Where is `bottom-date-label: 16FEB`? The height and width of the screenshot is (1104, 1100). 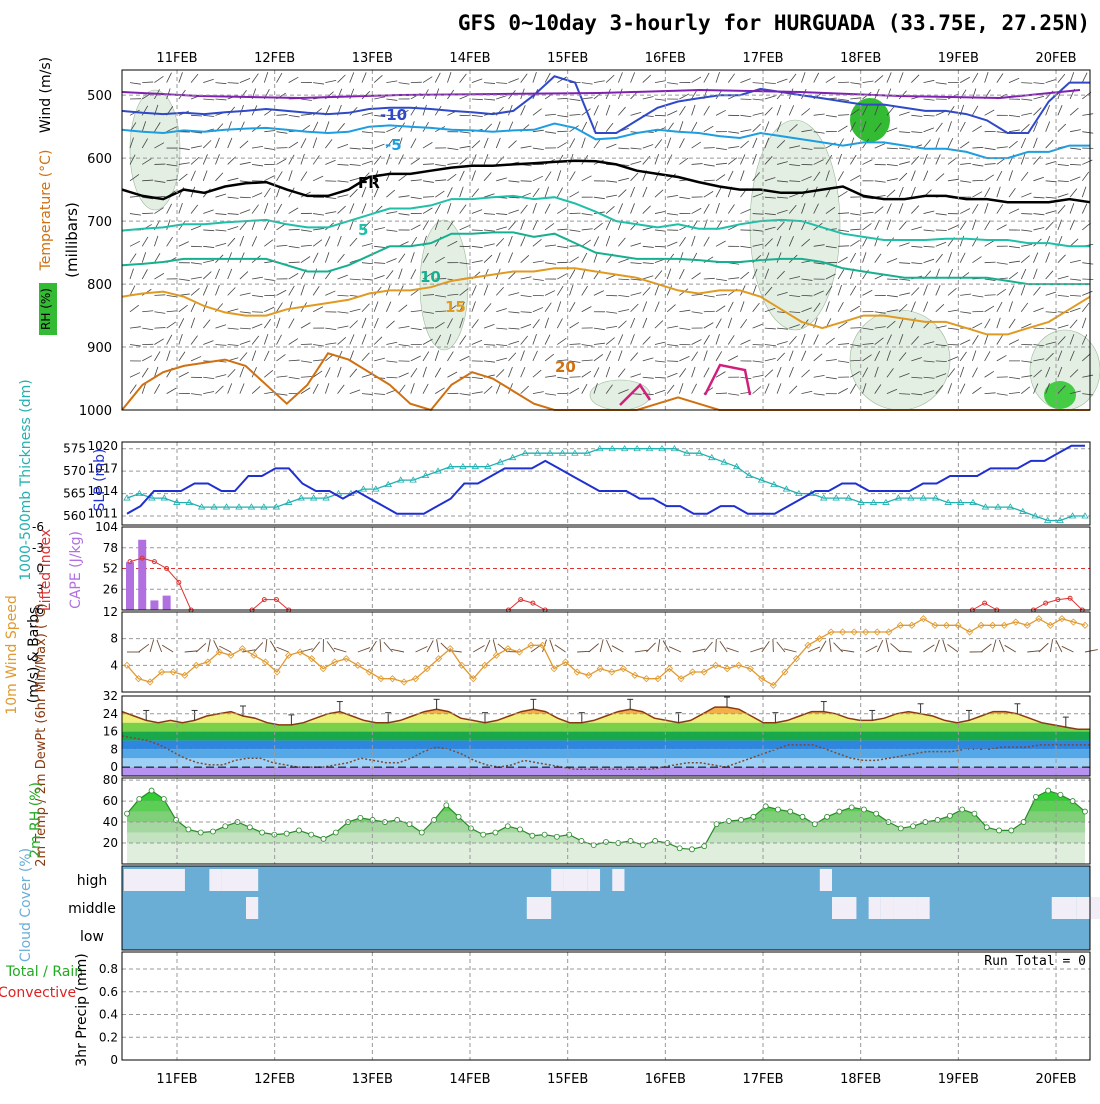
bottom-date-label: 16FEB is located at coordinates (665, 1079).